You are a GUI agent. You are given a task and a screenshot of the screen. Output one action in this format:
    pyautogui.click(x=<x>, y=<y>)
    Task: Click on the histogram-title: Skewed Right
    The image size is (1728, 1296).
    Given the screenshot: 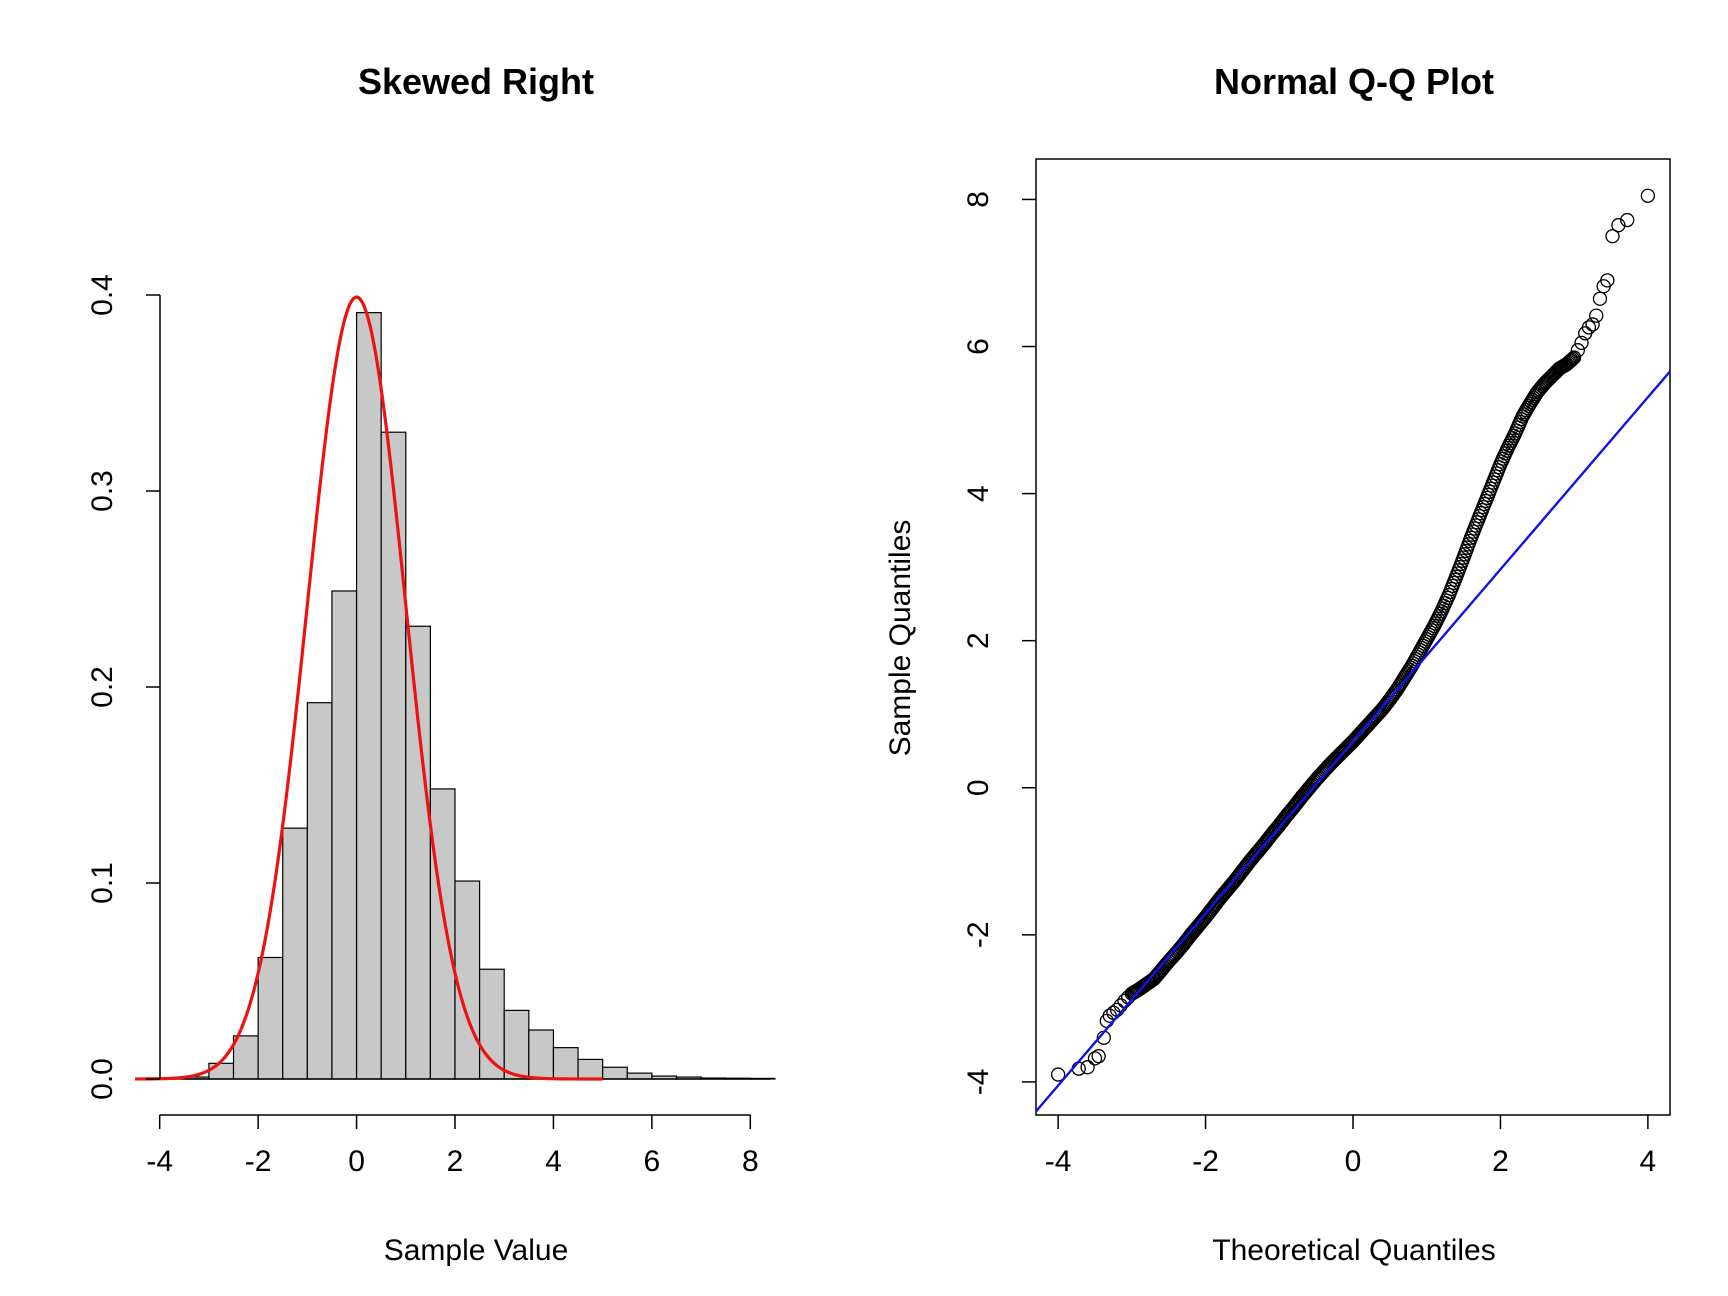 What is the action you would take?
    pyautogui.click(x=476, y=81)
    